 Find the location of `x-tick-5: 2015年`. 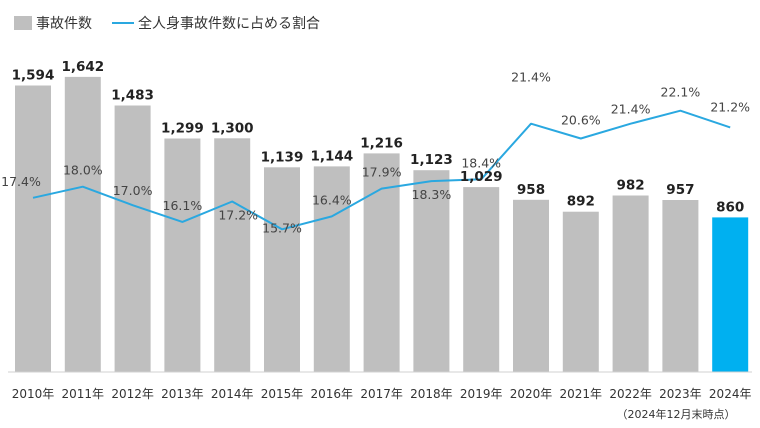

x-tick-5: 2015年 is located at coordinates (282, 394).